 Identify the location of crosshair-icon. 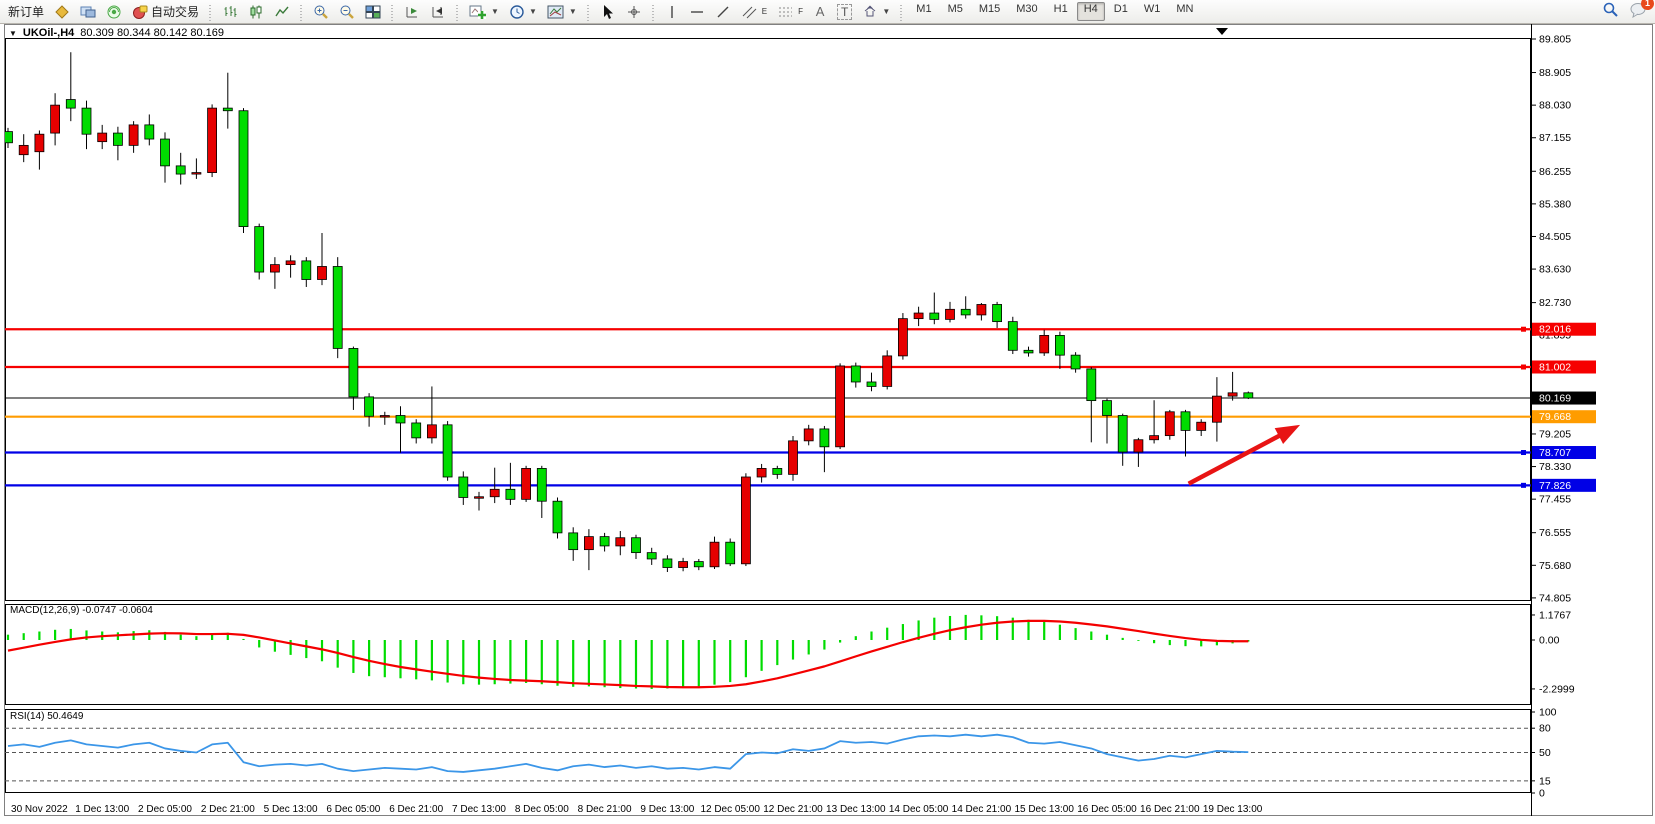
(634, 12).